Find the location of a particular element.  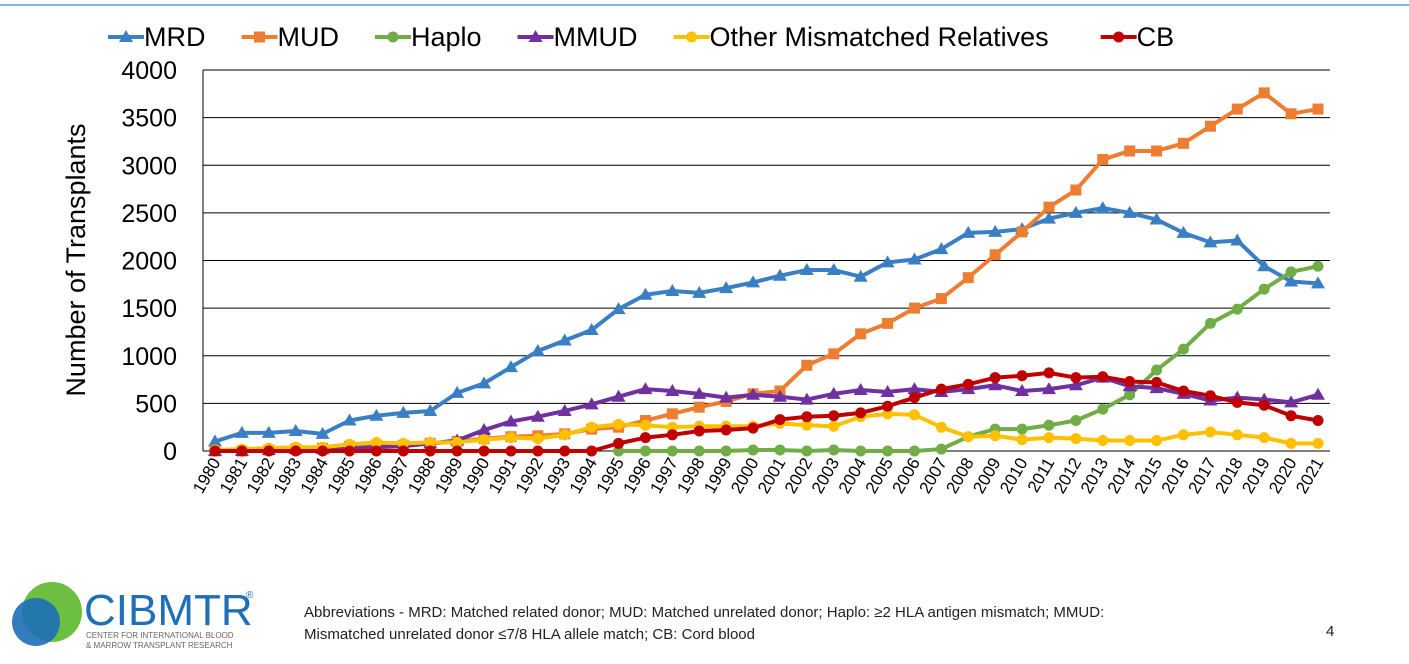

x-tick-label: 2012 is located at coordinates (1067, 476).